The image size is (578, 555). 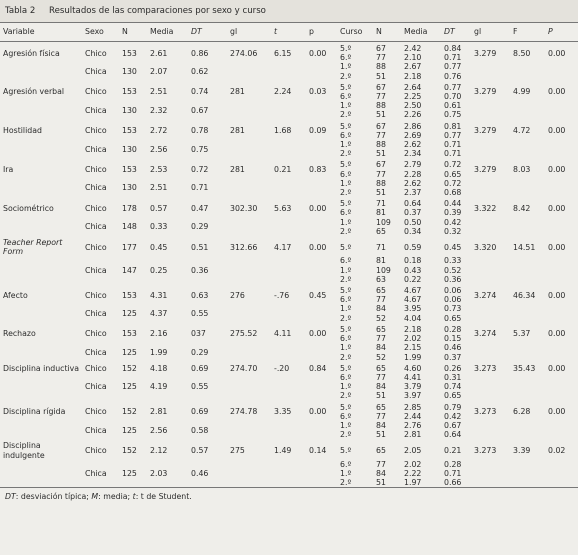 I want to click on curso-n: 81, so click(x=381, y=213).